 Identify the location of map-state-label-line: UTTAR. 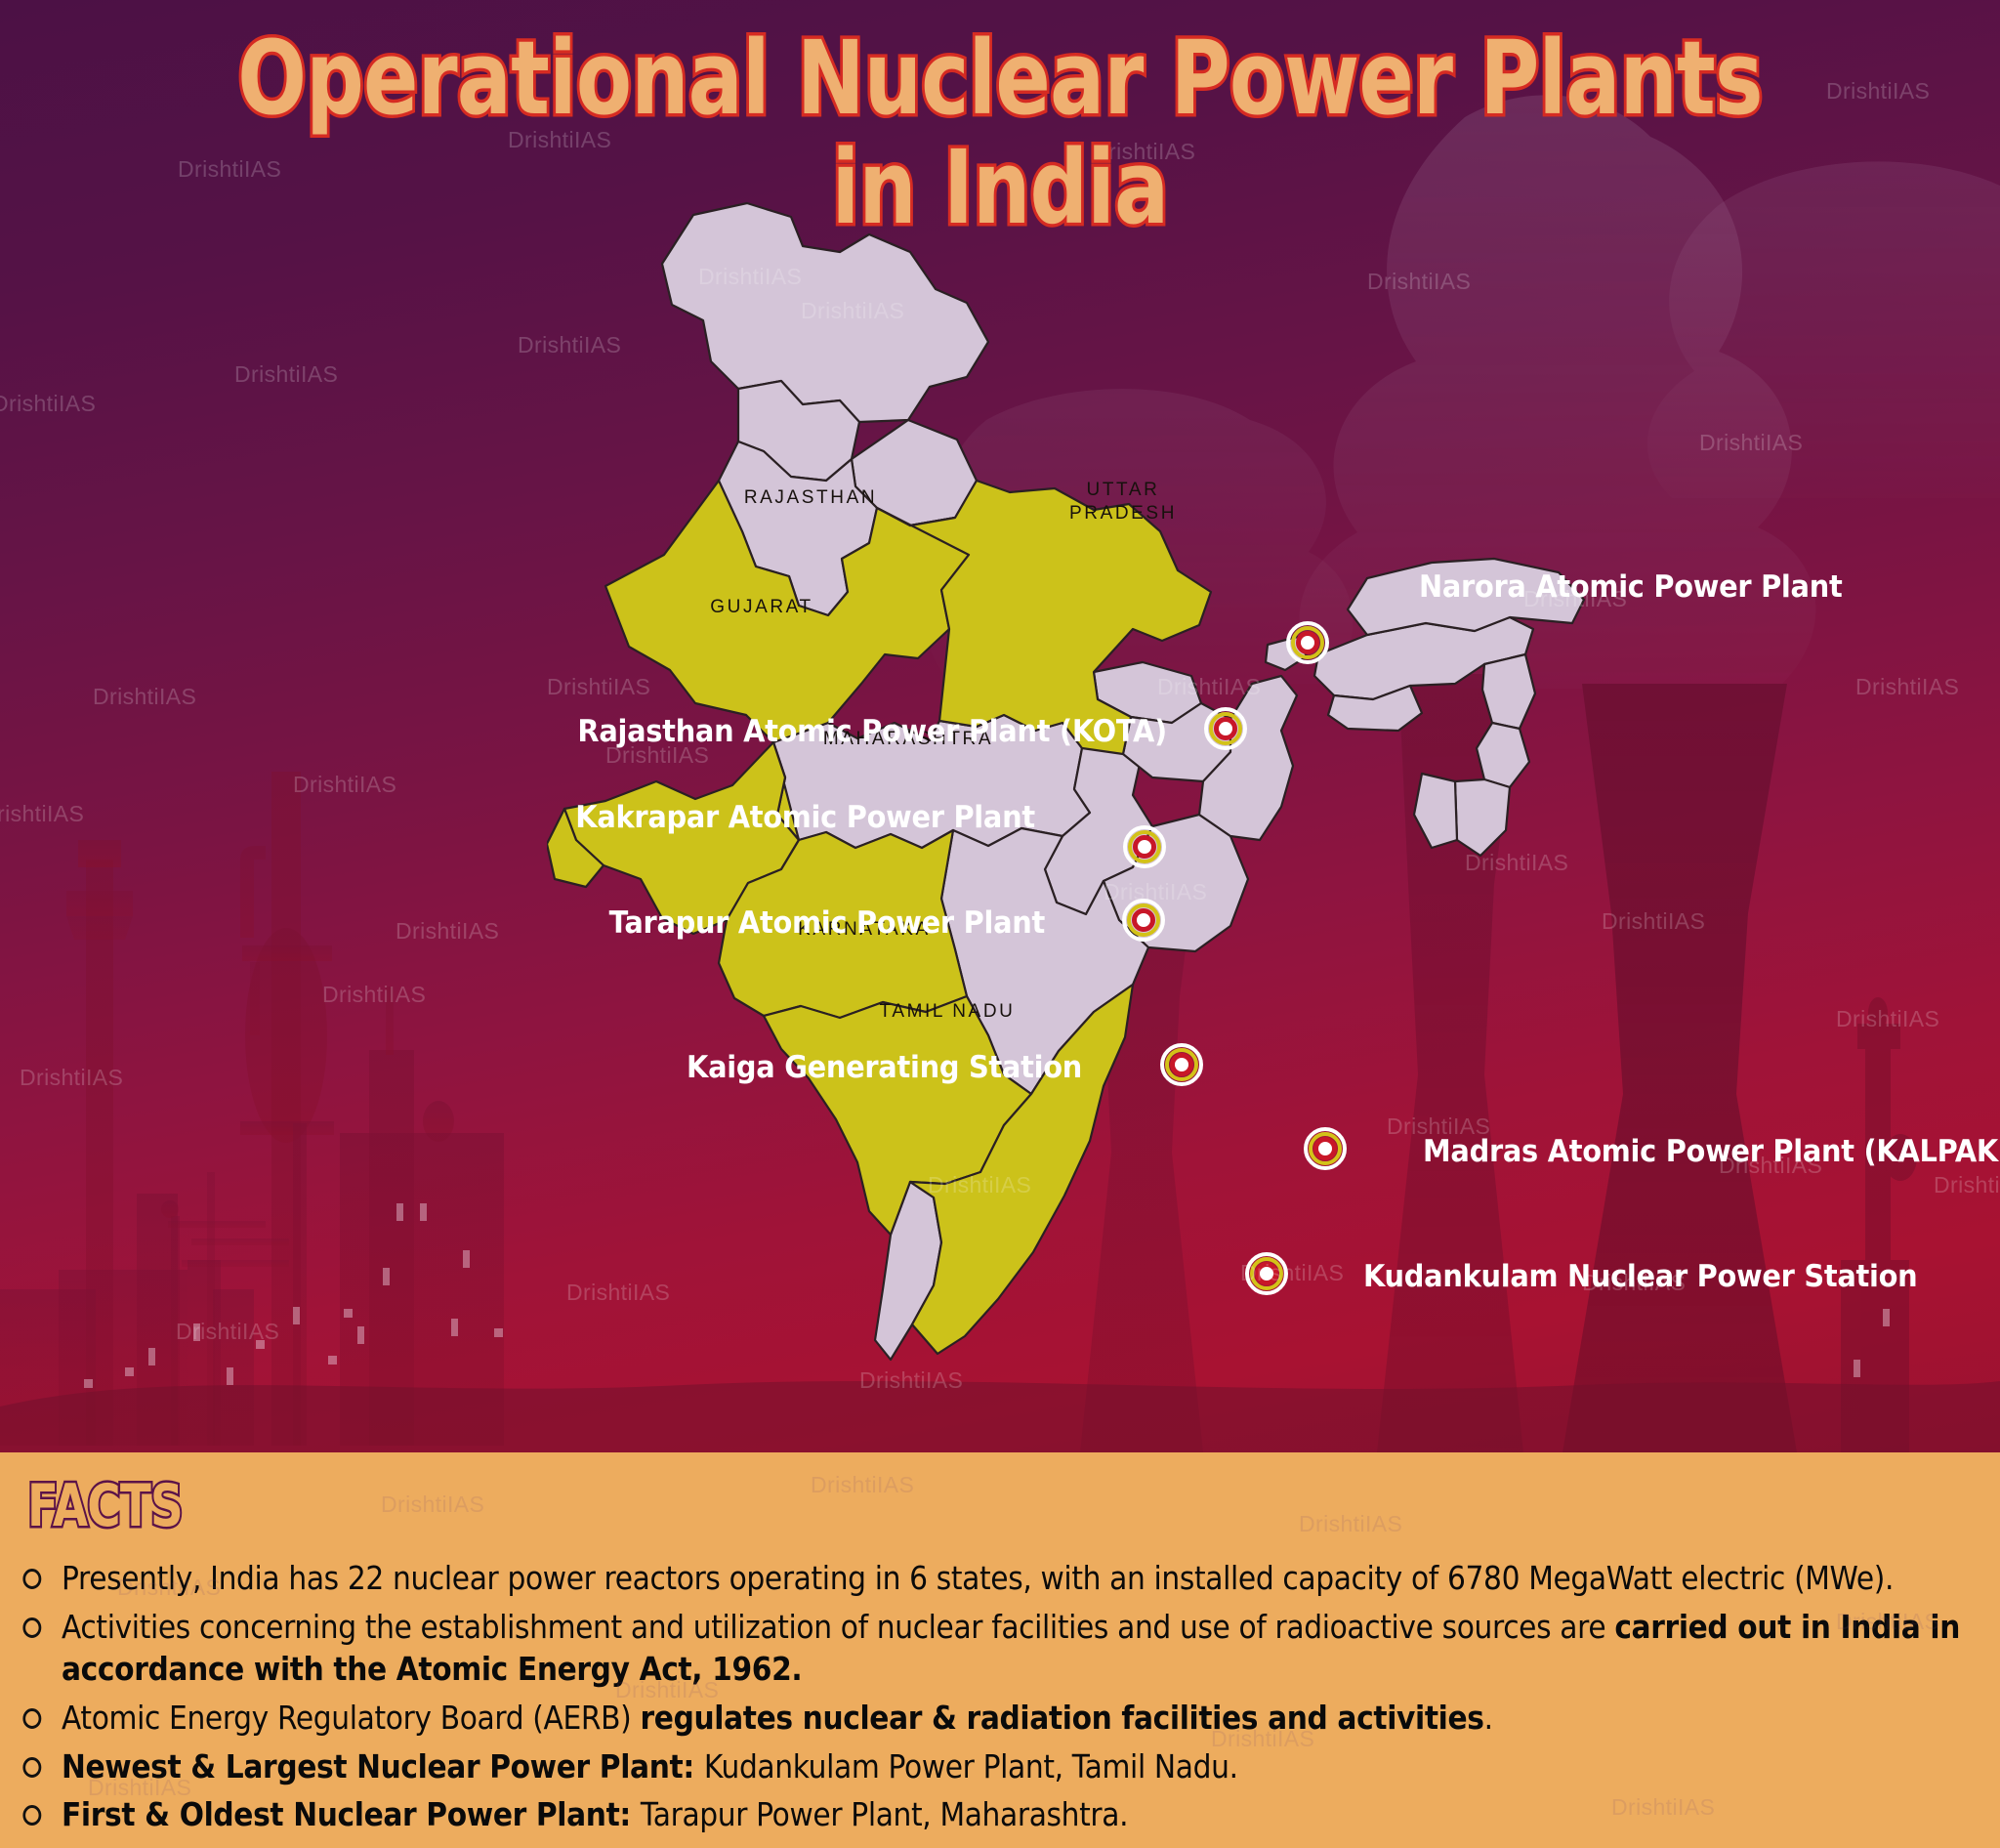
(1123, 490).